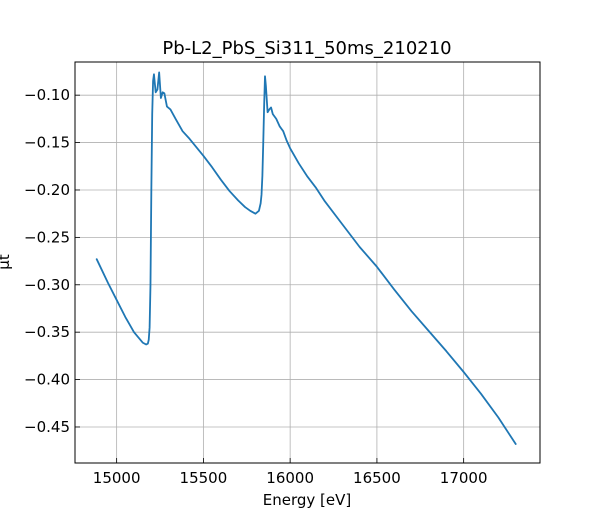 The width and height of the screenshot is (600, 520). Describe the element at coordinates (47, 285) in the screenshot. I see `y-tick-label: −0.30` at that location.